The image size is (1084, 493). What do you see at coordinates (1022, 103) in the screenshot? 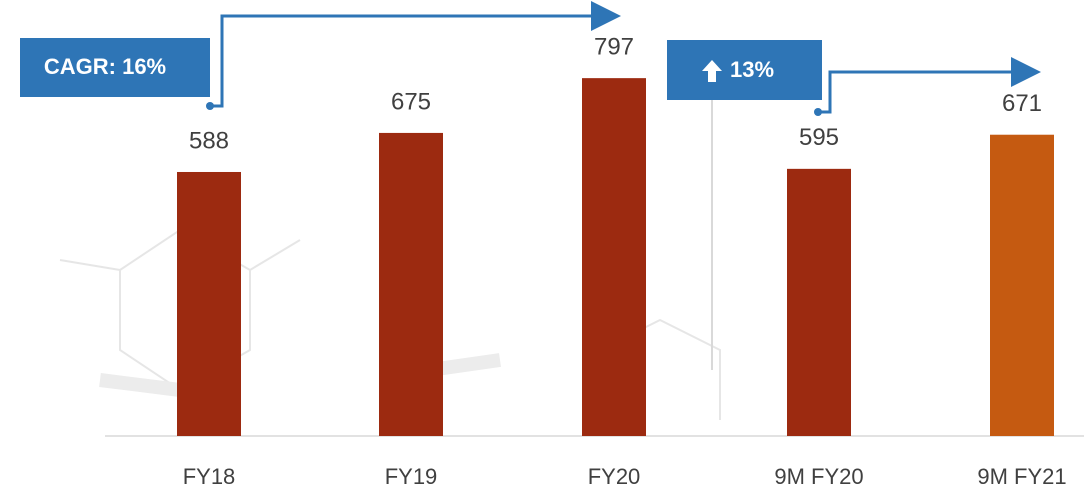
I see `data-label: 671` at bounding box center [1022, 103].